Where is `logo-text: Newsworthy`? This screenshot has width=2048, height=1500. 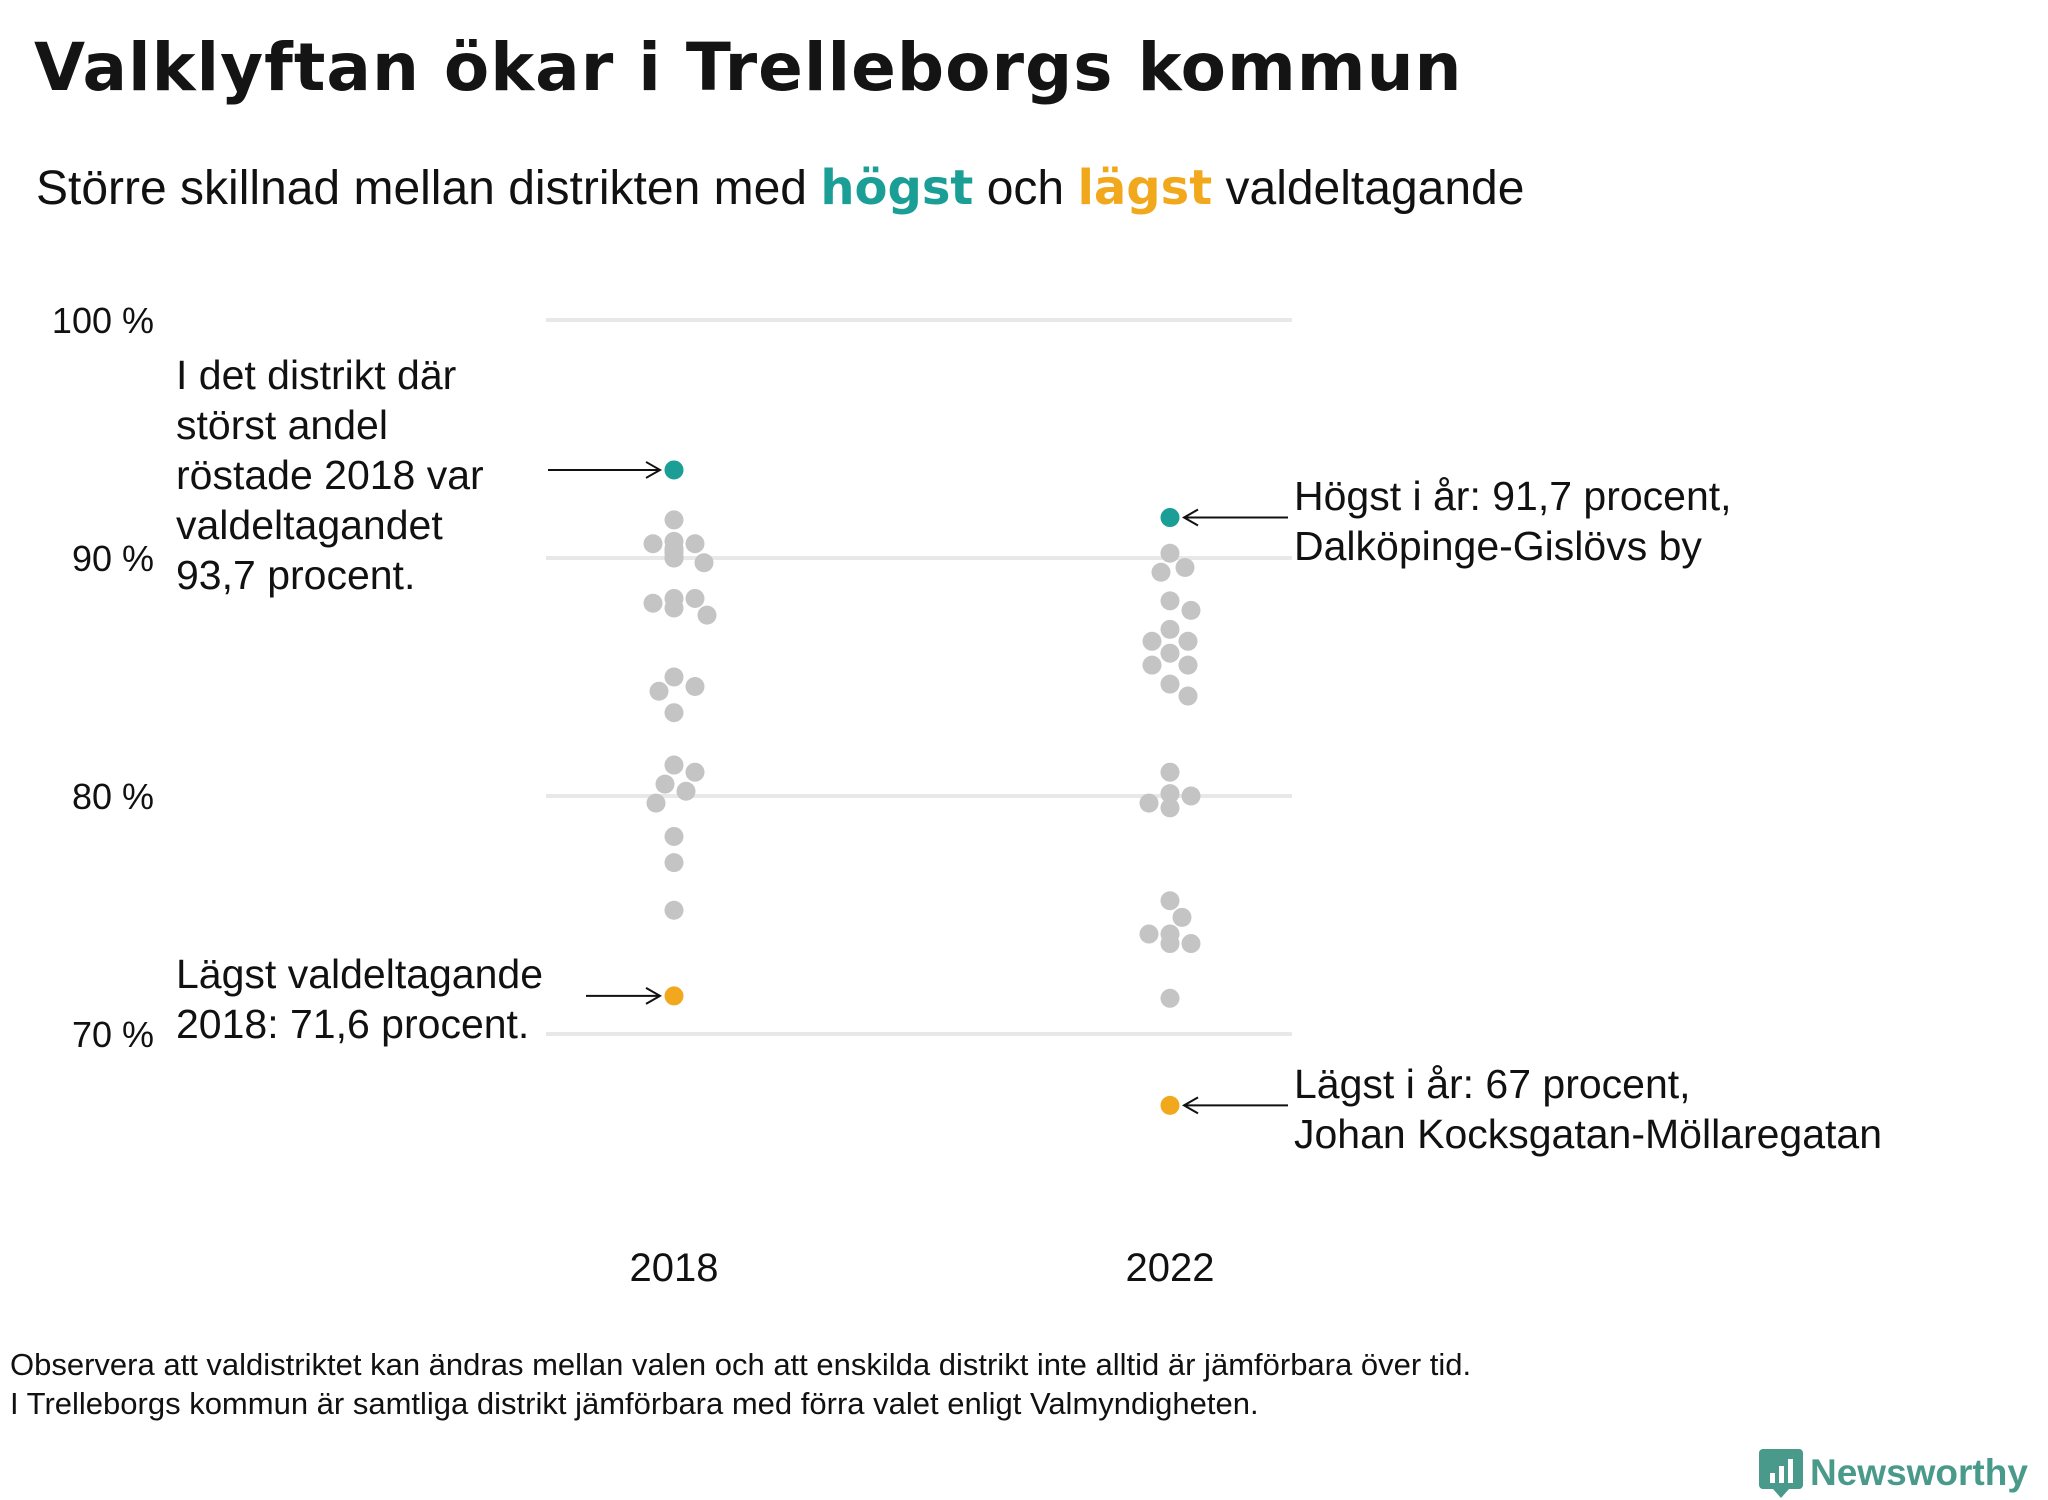
logo-text: Newsworthy is located at coordinates (1919, 1472).